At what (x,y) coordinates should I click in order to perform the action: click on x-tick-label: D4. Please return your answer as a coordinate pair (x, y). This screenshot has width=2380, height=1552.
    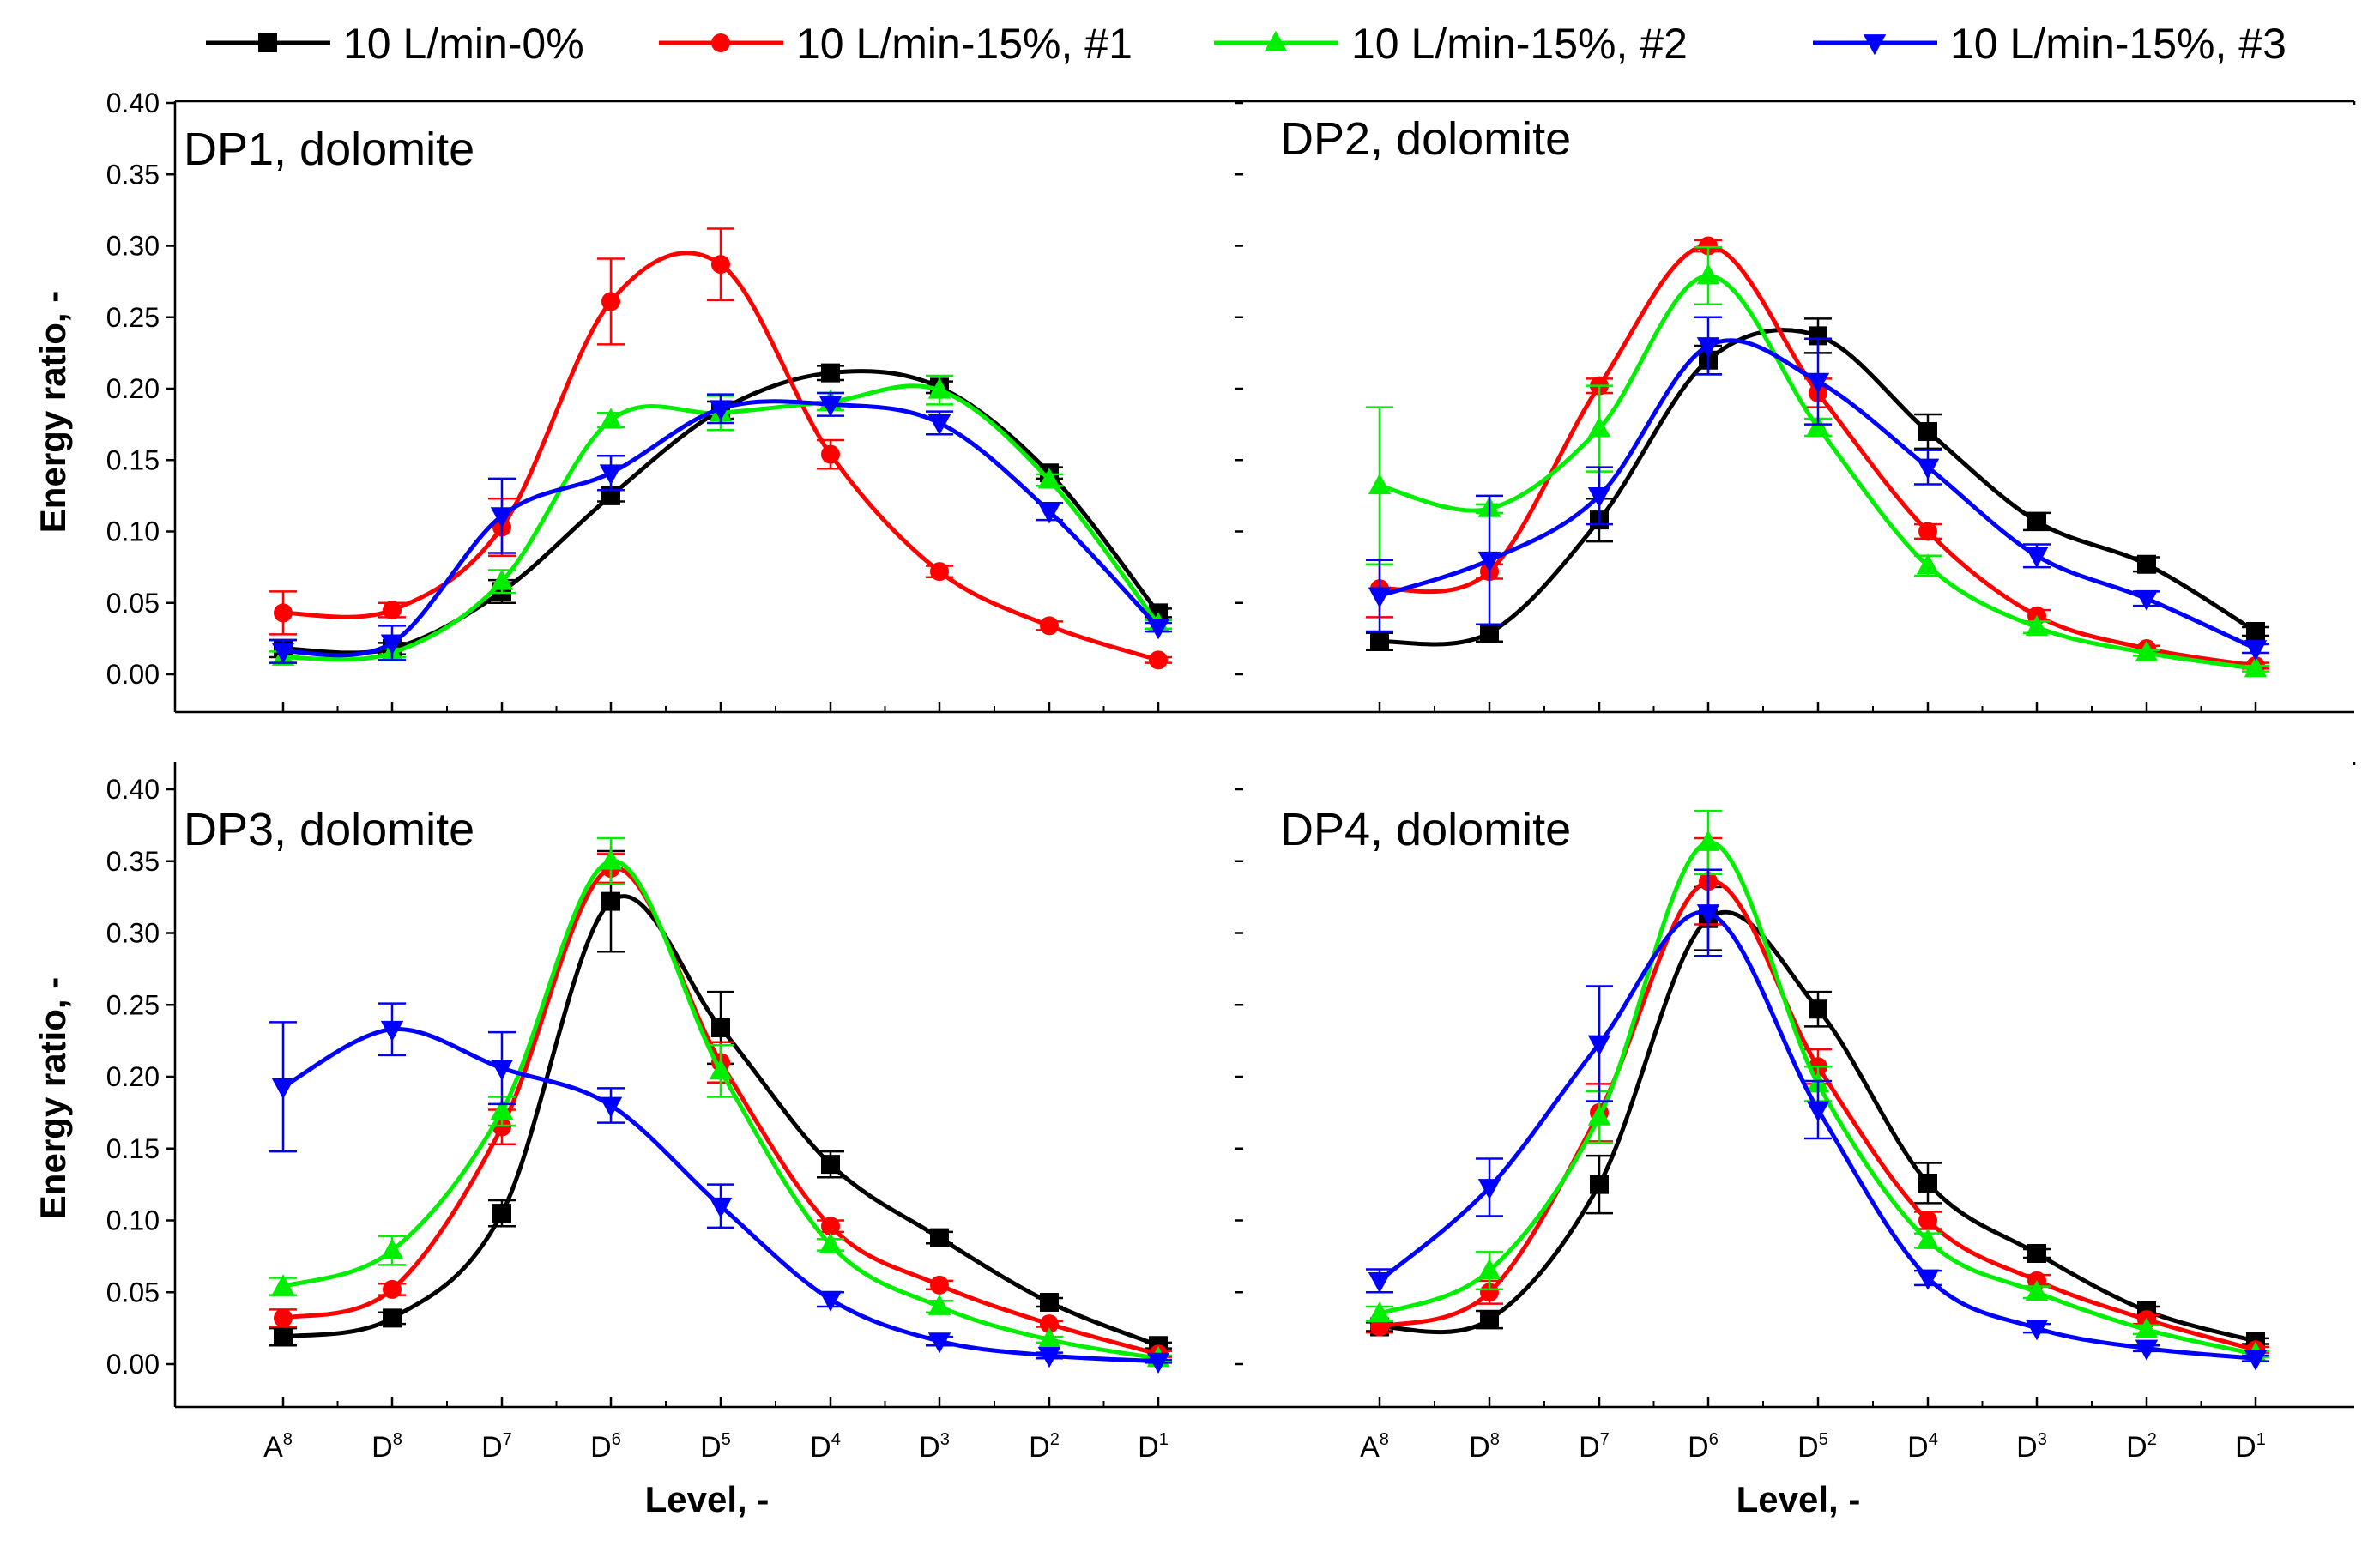
    Looking at the image, I should click on (1922, 1447).